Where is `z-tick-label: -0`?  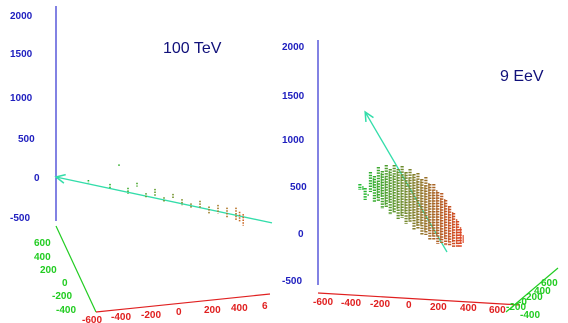 z-tick-label: -0 is located at coordinates (522, 302).